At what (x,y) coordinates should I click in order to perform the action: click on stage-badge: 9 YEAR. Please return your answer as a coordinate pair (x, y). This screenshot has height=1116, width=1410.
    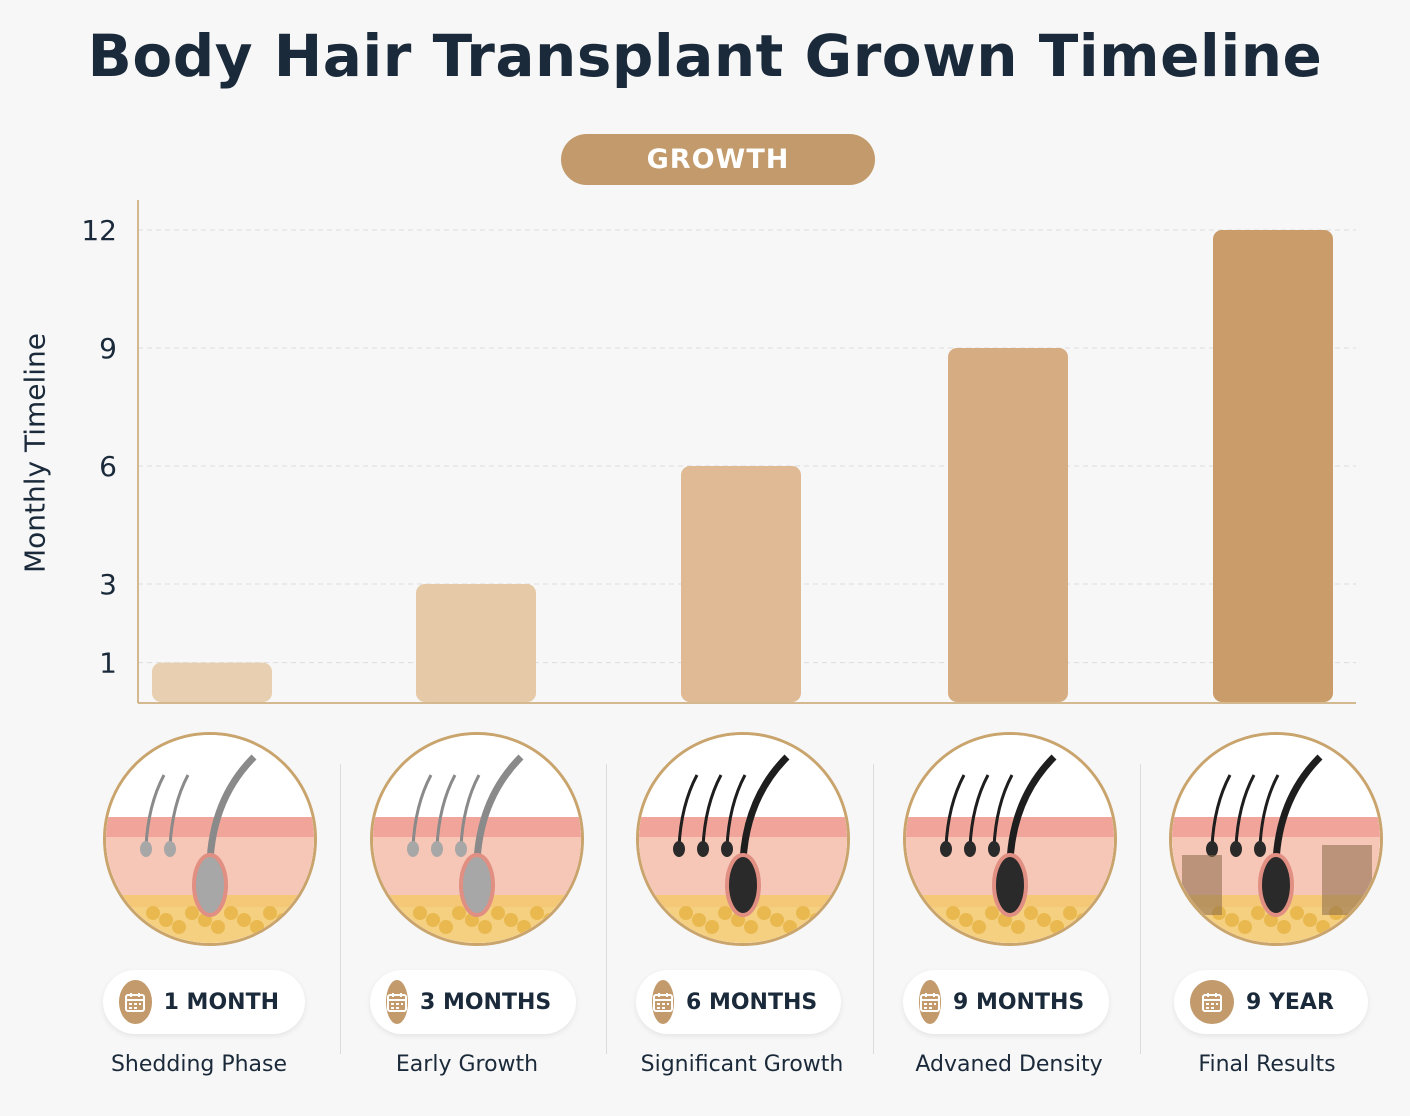
    Looking at the image, I should click on (1271, 1002).